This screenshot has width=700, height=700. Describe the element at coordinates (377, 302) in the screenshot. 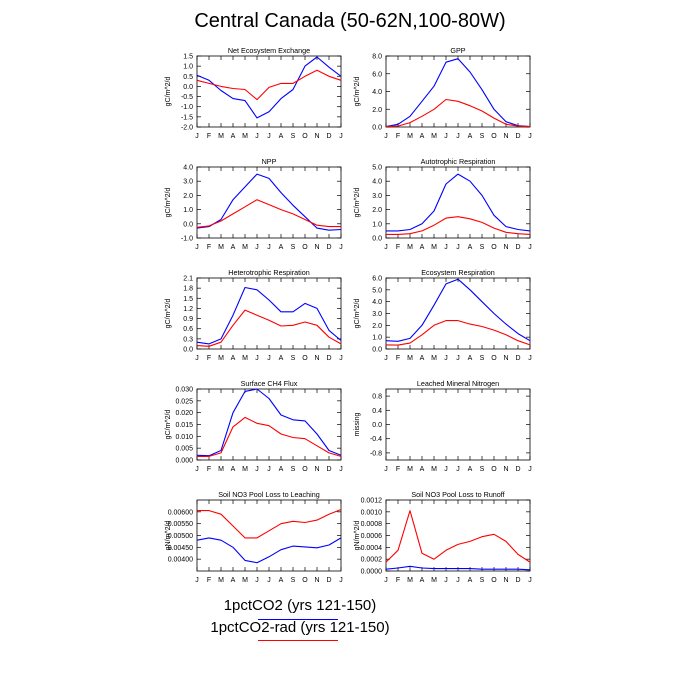

I see `y-tick-label: 4.0` at that location.